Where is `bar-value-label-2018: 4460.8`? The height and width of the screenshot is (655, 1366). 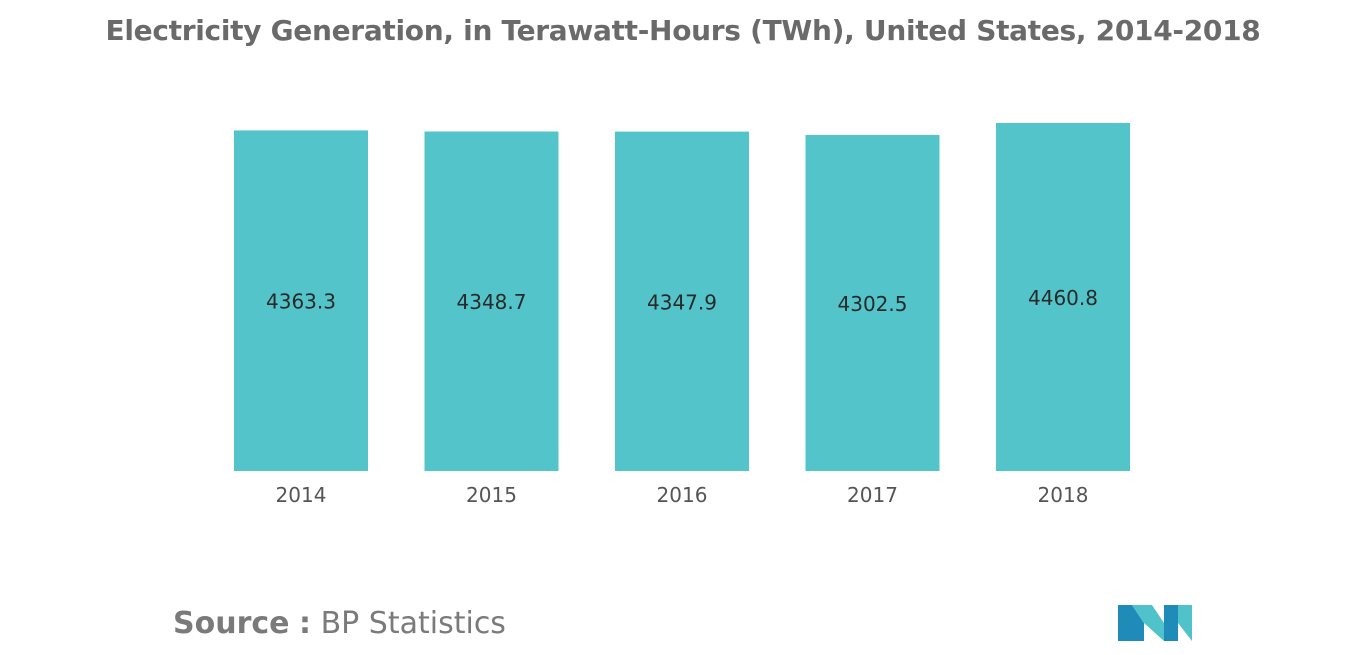 bar-value-label-2018: 4460.8 is located at coordinates (1063, 298).